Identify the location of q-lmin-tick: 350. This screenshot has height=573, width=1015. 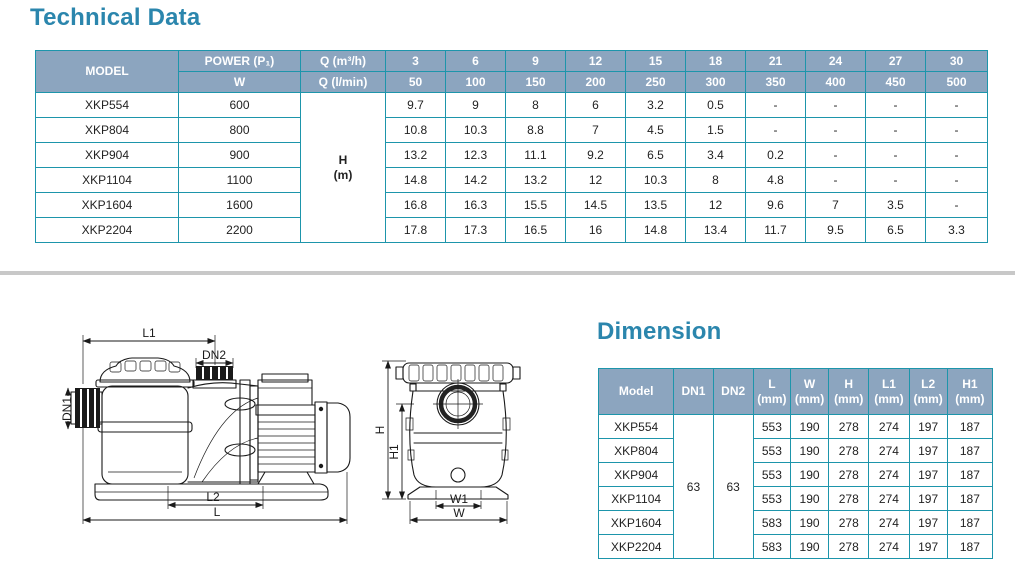
(775, 82).